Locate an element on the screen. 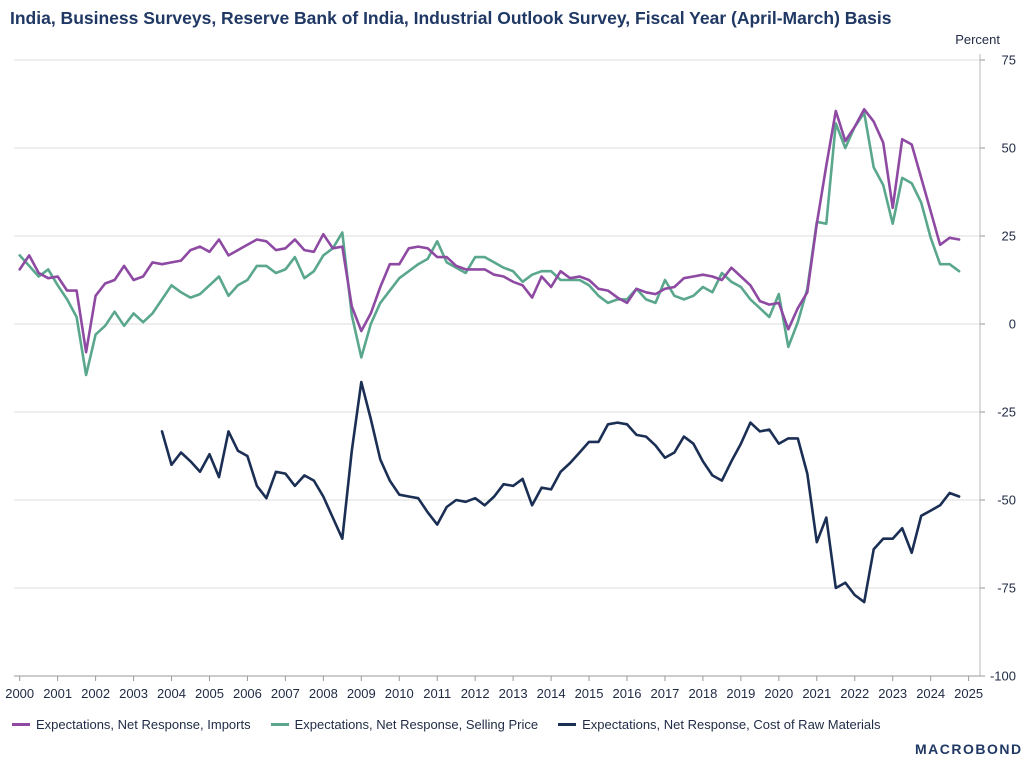 The height and width of the screenshot is (768, 1024). legend-item: Expectations, Net Response, Imports is located at coordinates (131, 724).